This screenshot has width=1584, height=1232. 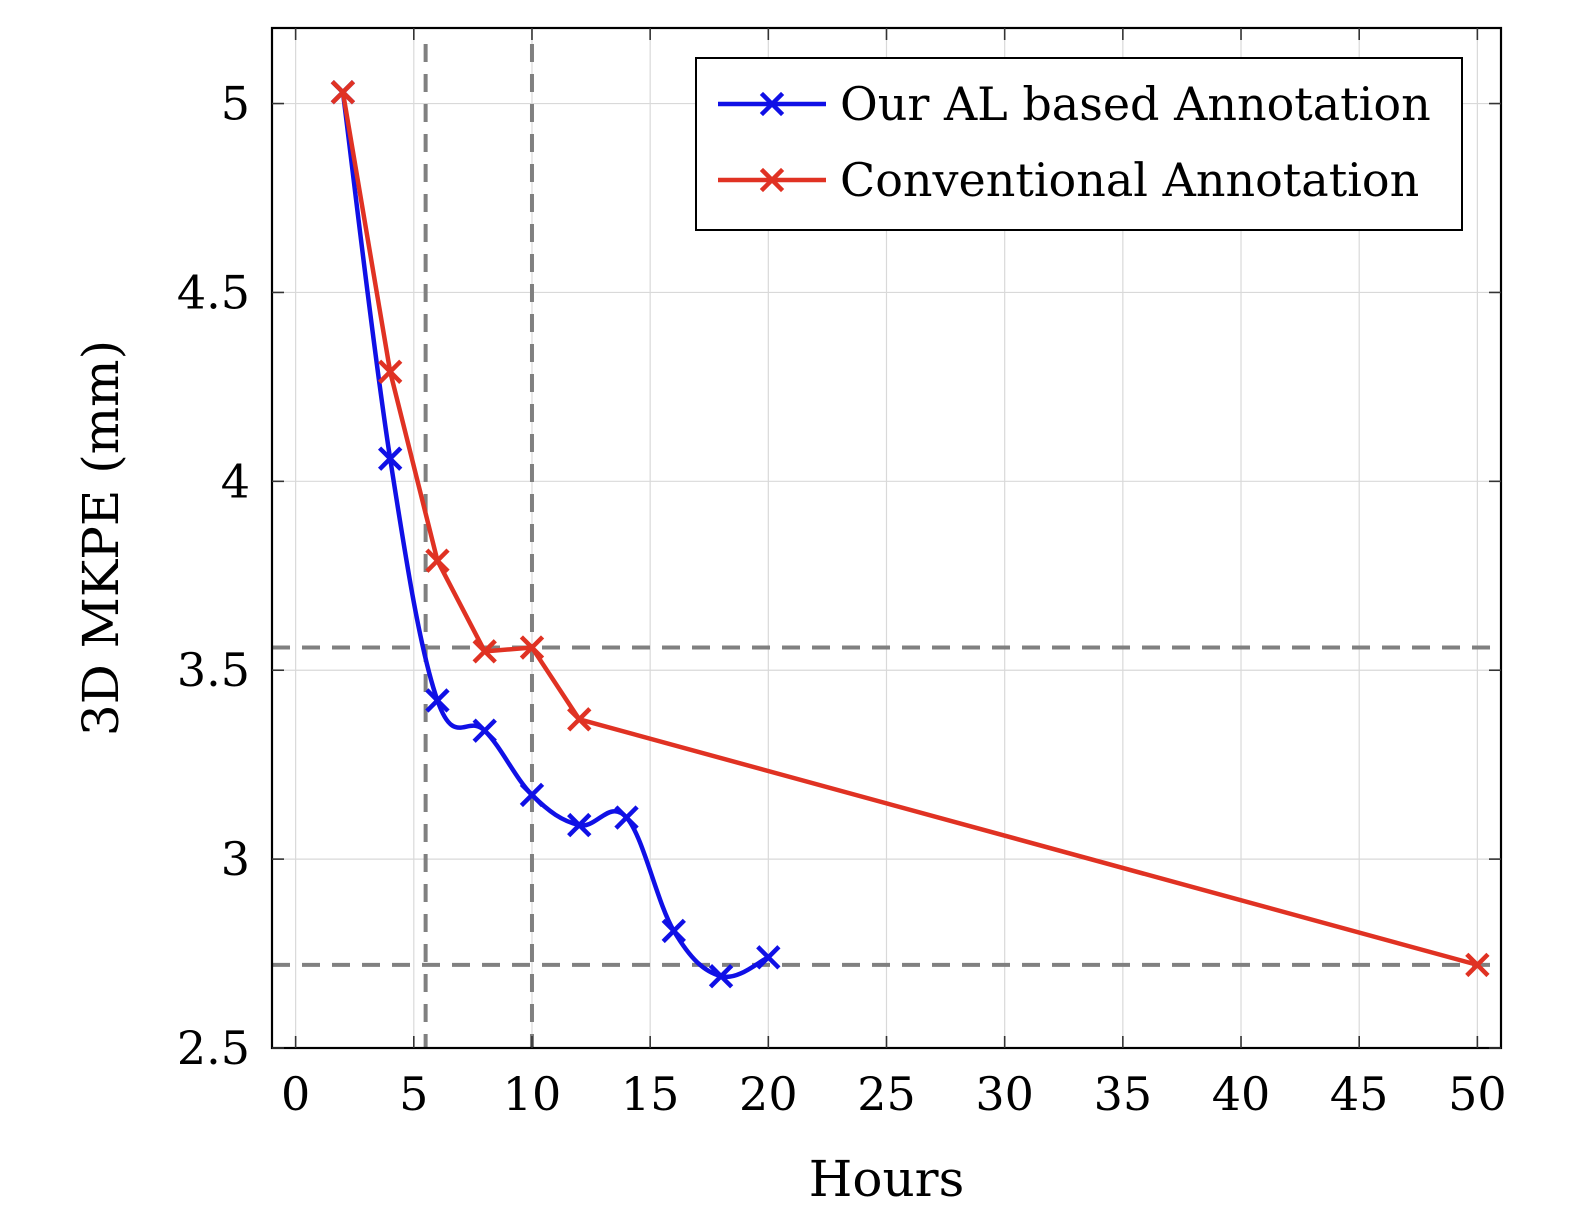 I want to click on y-tick-label: 3, so click(x=235, y=859).